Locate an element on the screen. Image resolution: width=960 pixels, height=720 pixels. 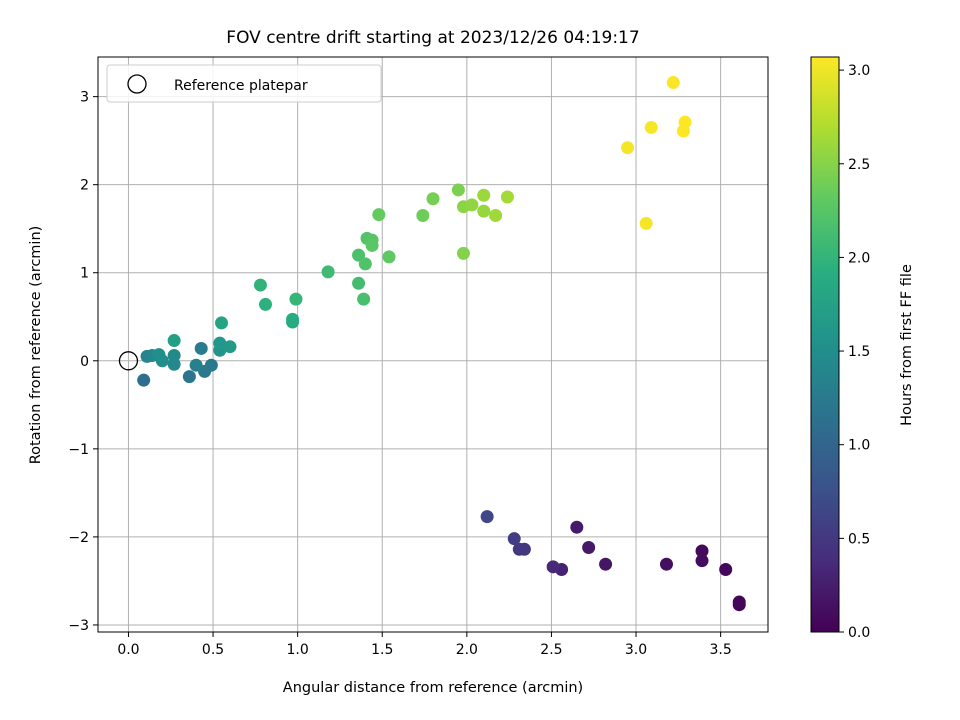
colorbar-tick-label: 1.5 is located at coordinates (859, 352).